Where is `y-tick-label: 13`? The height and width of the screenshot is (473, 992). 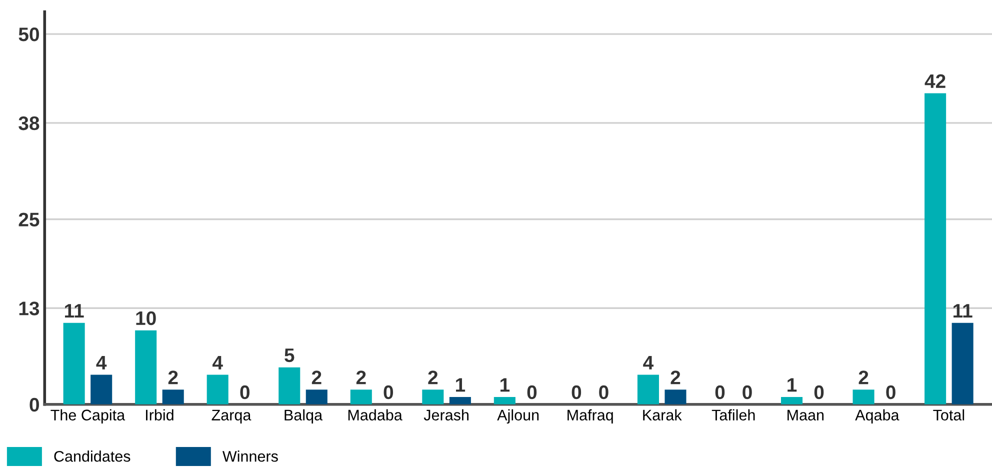 y-tick-label: 13 is located at coordinates (29, 309).